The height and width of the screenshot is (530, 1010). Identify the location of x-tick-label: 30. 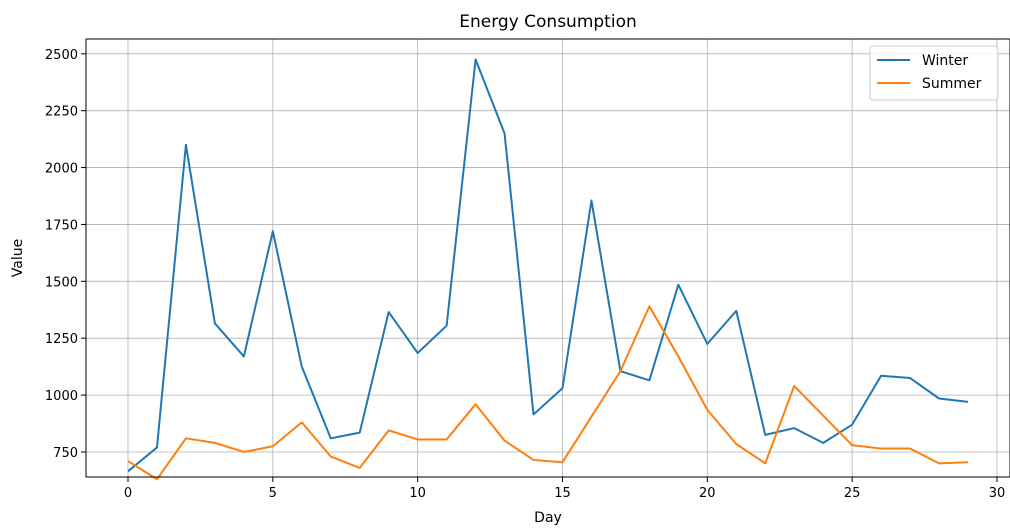
(997, 493).